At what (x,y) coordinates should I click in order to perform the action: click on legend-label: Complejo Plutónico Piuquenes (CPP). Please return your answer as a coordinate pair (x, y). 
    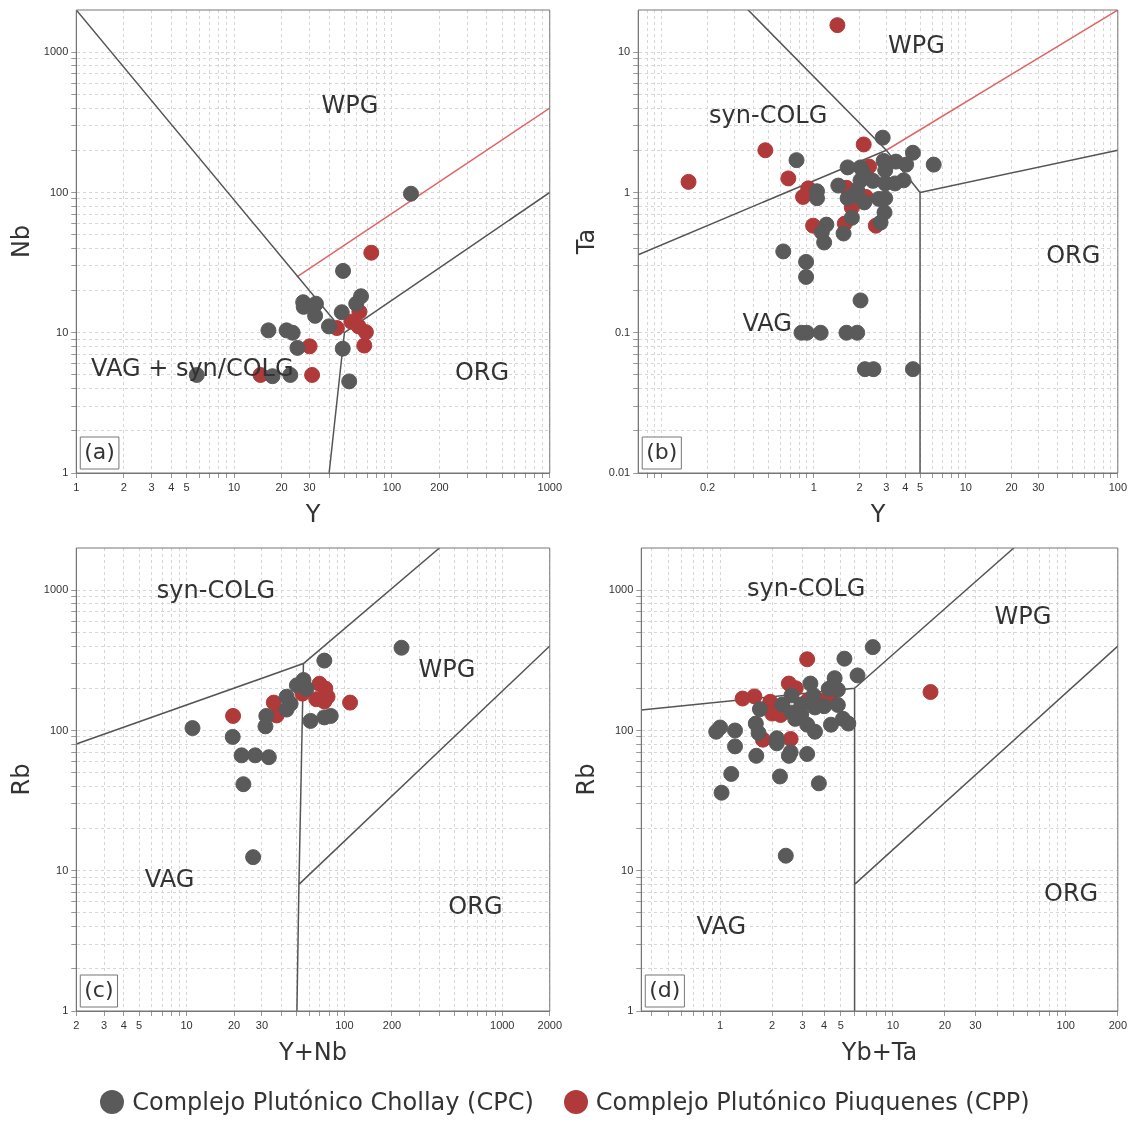
    Looking at the image, I should click on (812, 1102).